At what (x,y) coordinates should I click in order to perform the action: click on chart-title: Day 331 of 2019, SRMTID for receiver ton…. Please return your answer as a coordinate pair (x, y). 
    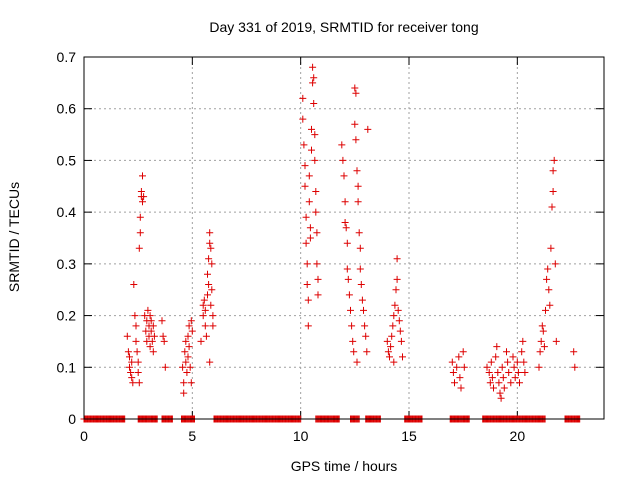
    Looking at the image, I should click on (343, 27).